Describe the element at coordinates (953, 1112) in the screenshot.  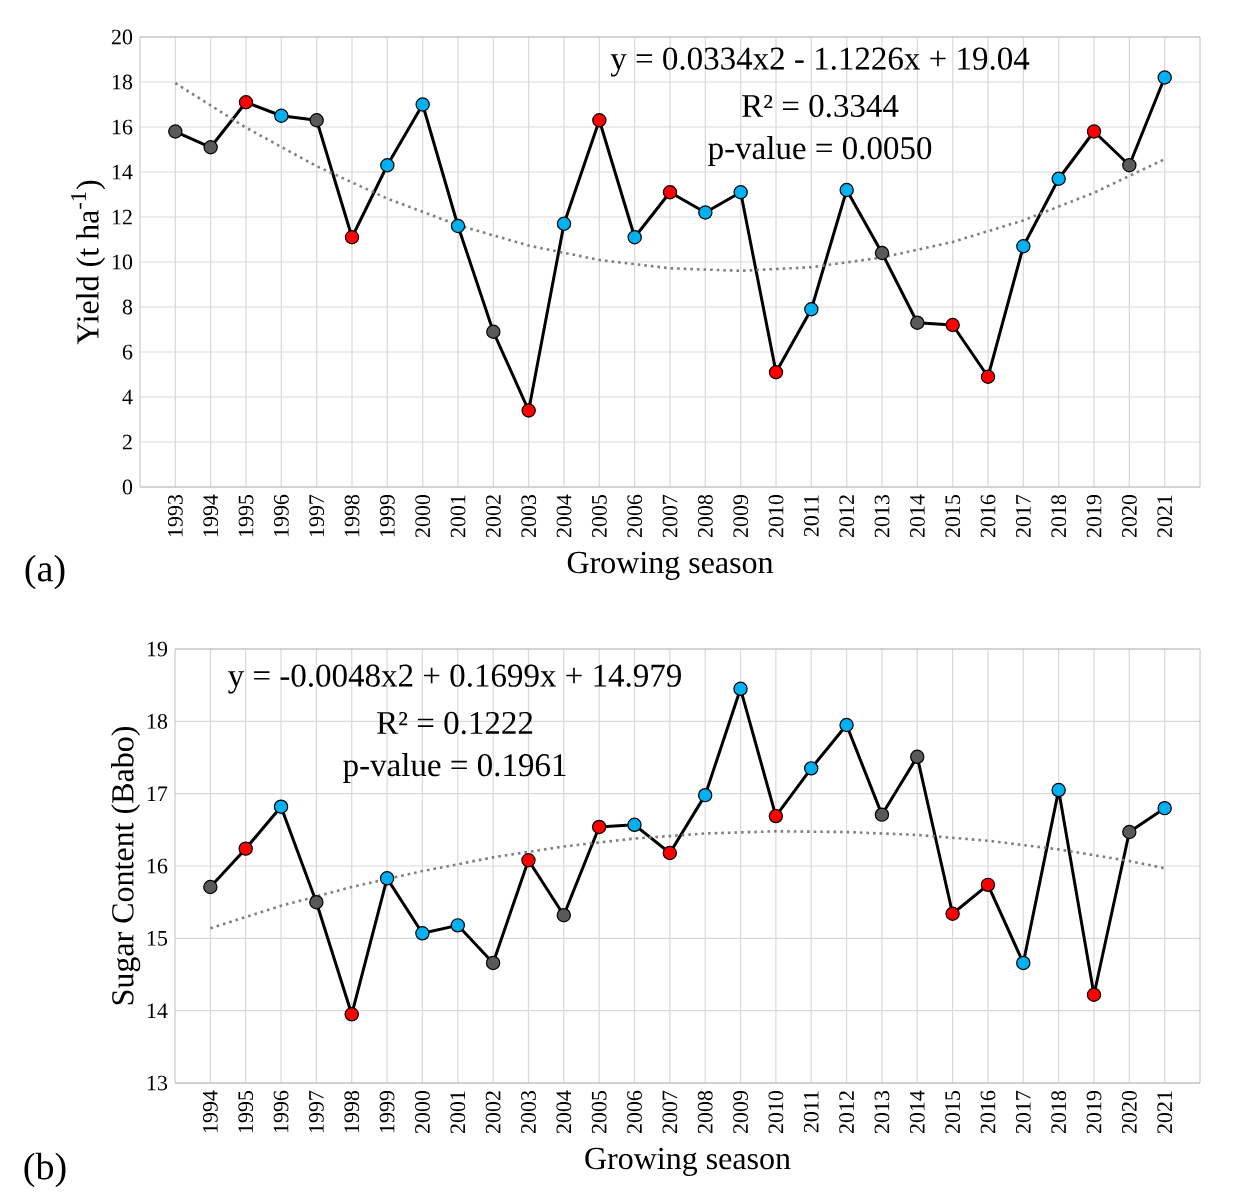
I see `x-tick-label: 2015` at that location.